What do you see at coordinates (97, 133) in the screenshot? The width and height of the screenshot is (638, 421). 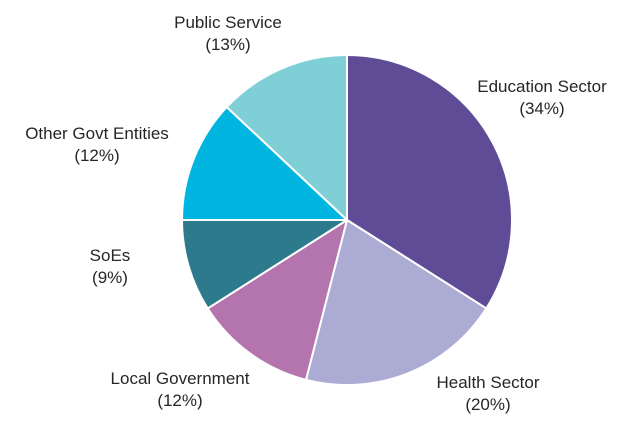 I see `slice-label: Other Govt Entities` at bounding box center [97, 133].